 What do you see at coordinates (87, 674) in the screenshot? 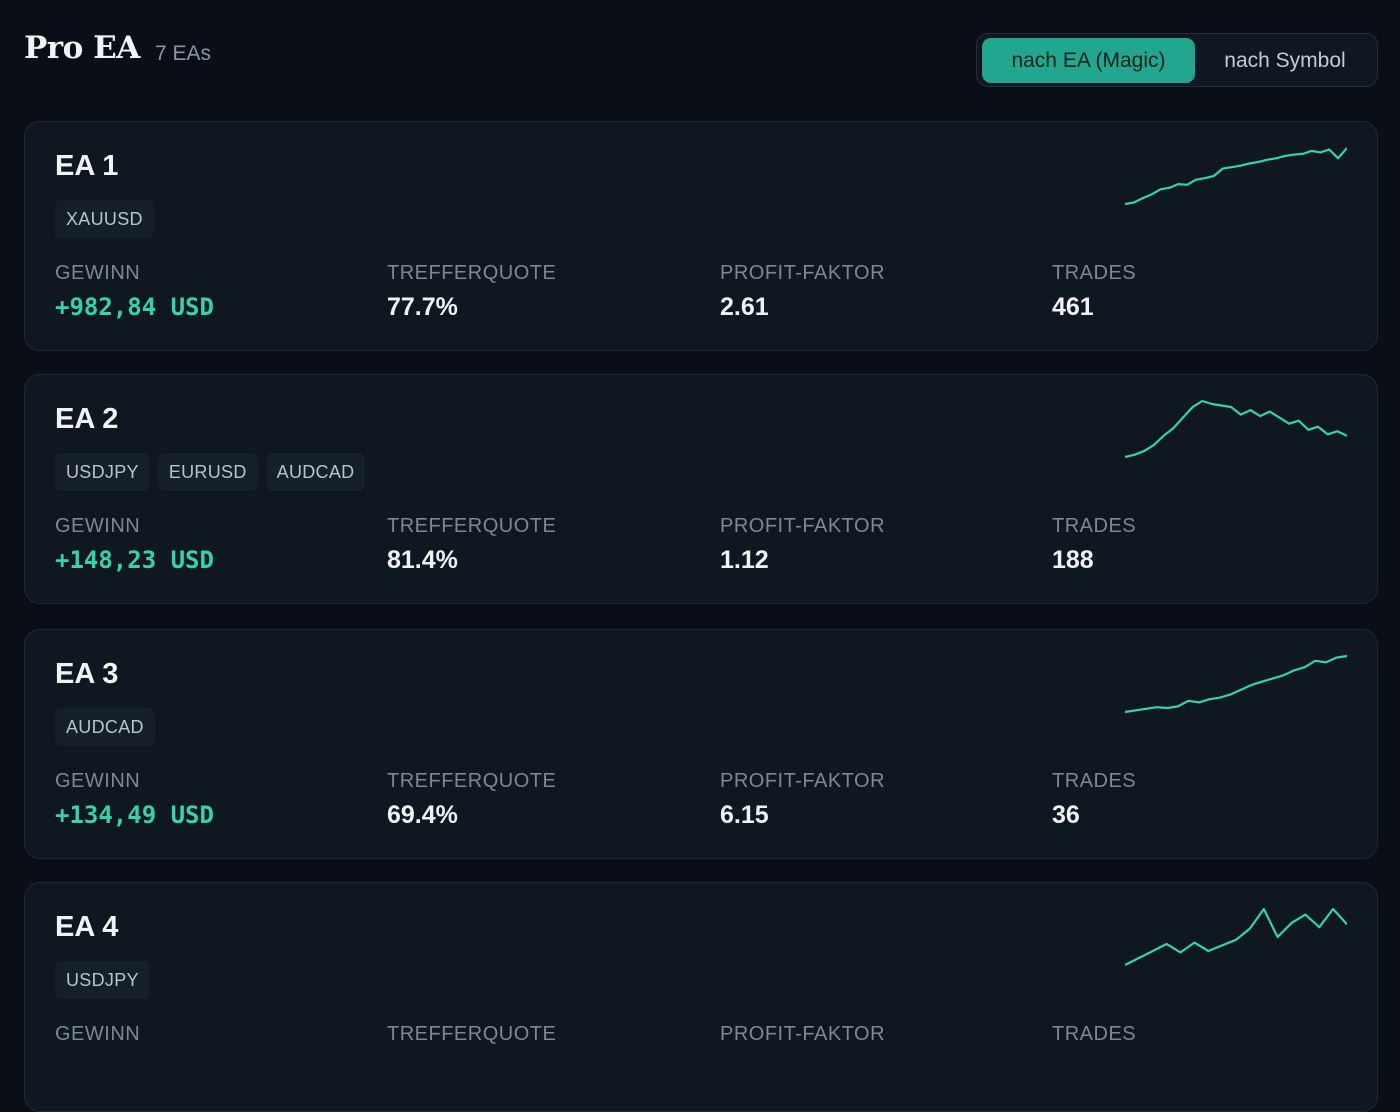
I see `ea-name: EA 3` at bounding box center [87, 674].